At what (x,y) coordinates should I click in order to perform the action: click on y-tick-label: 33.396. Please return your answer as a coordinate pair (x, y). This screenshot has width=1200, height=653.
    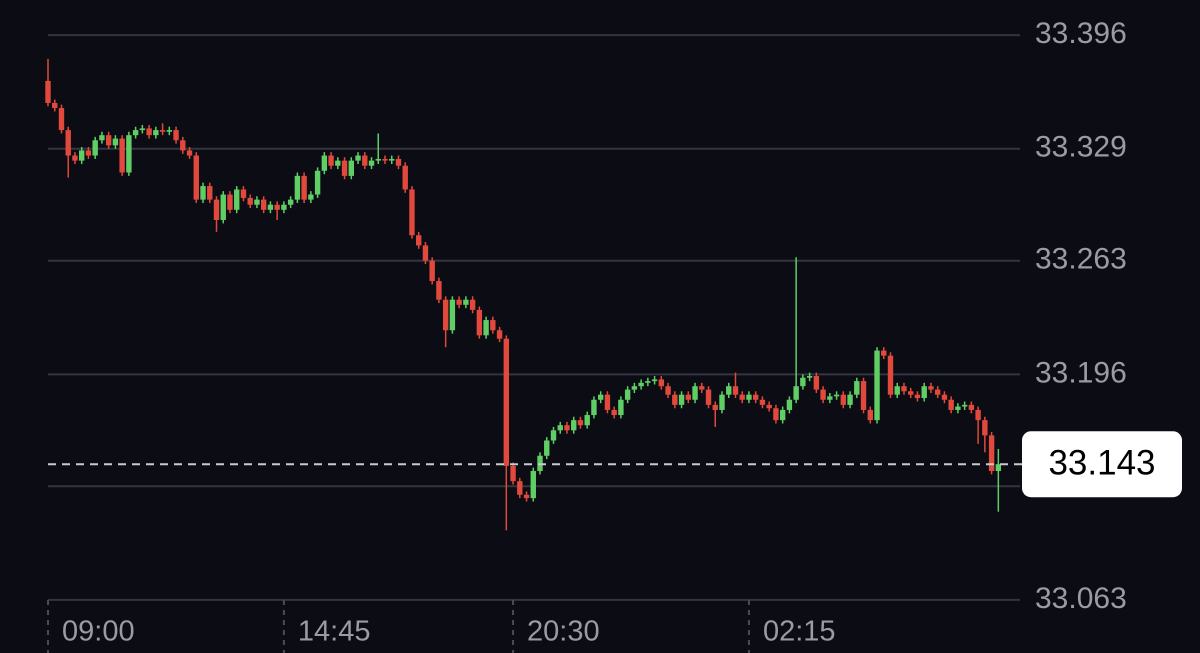
    Looking at the image, I should click on (1081, 33).